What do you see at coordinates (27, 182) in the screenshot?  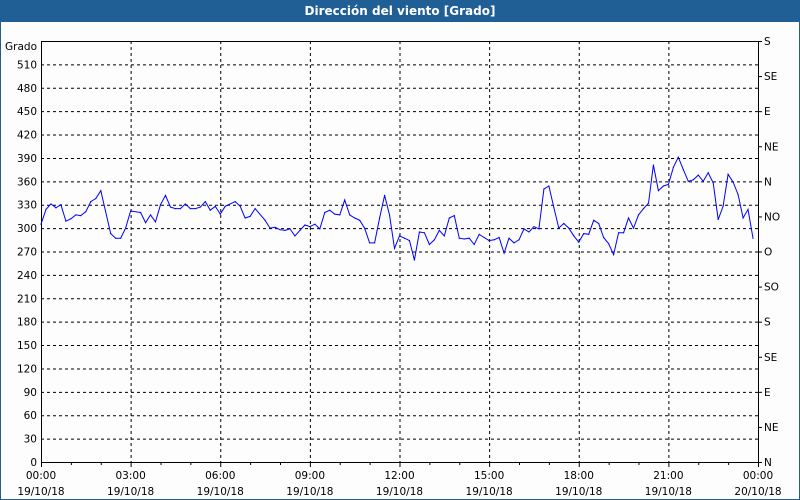 I see `y-tick-label: 360` at bounding box center [27, 182].